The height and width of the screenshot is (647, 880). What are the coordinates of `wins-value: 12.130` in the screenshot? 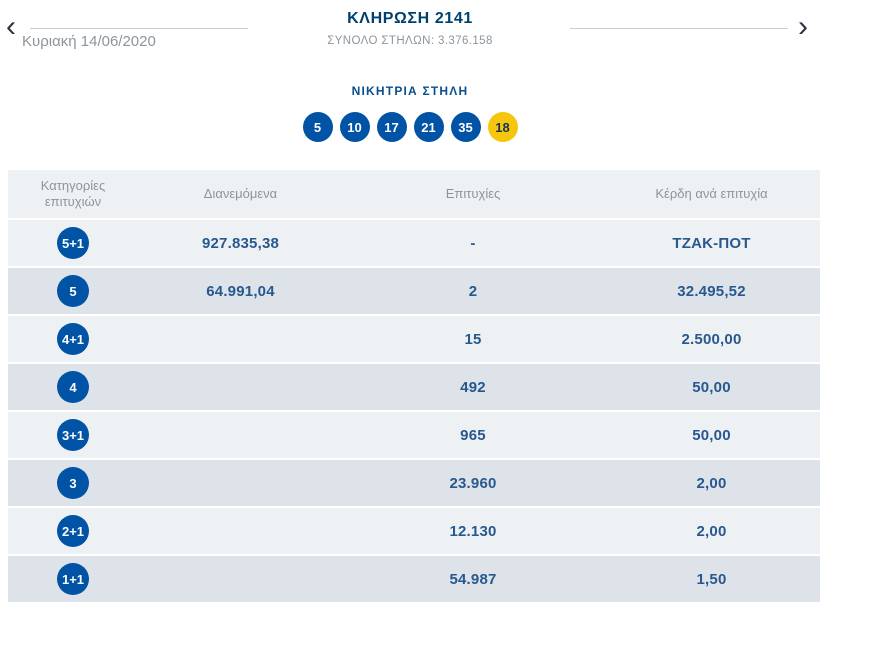 It's located at (473, 531).